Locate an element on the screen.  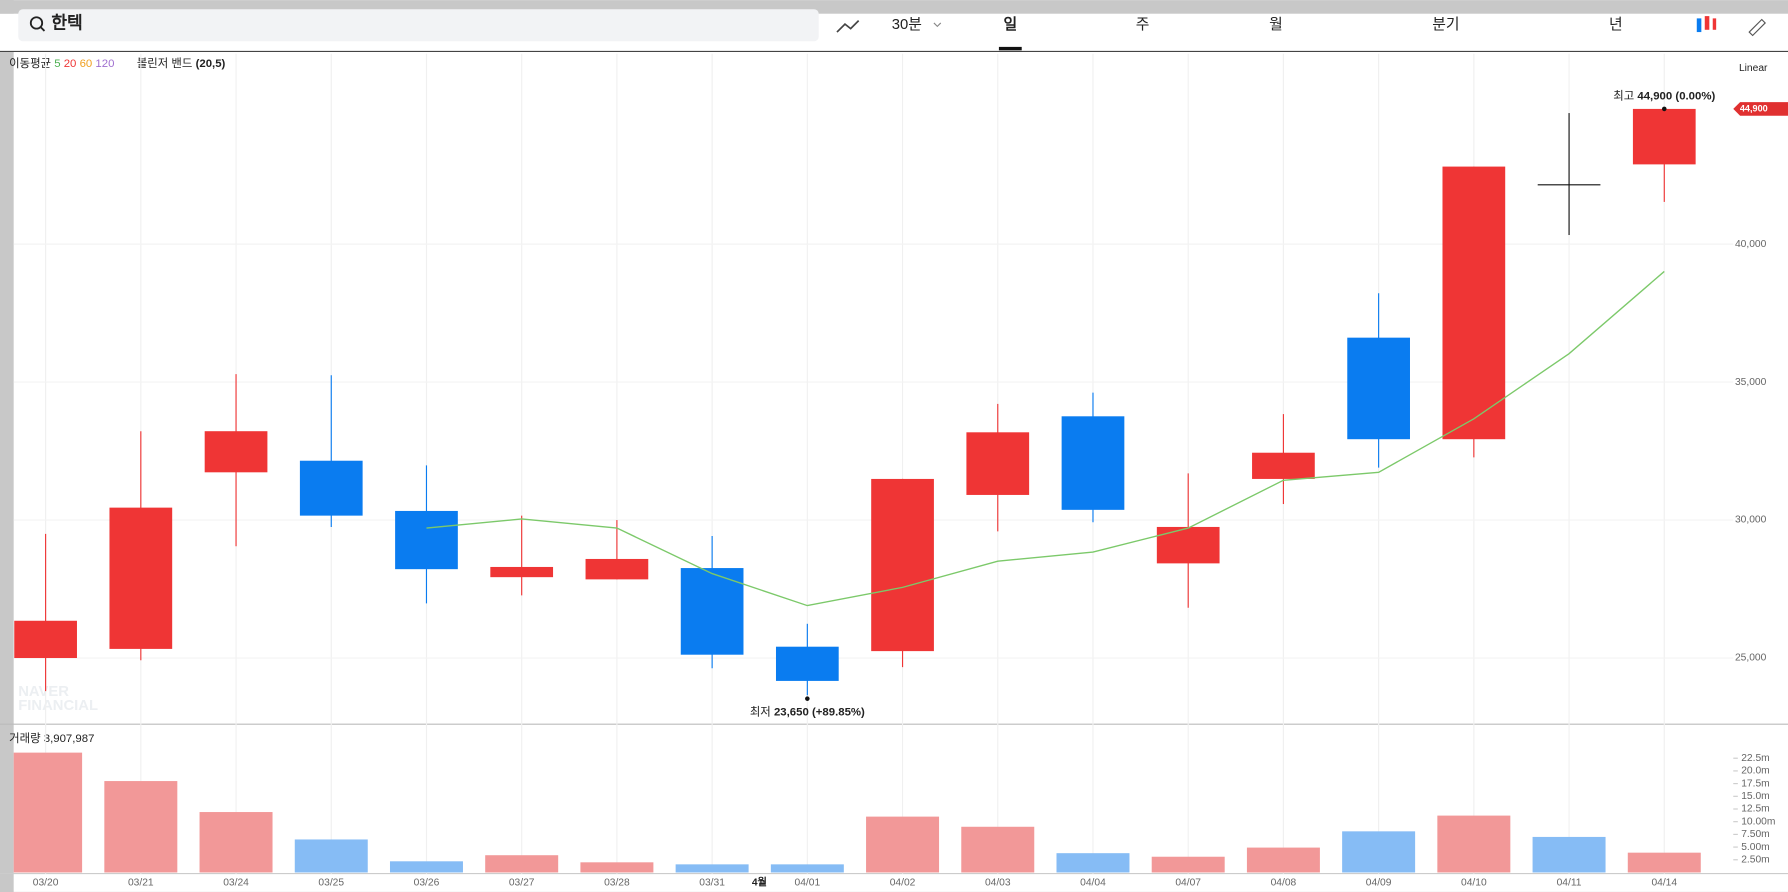
x-tick-label: 03/21 is located at coordinates (141, 882).